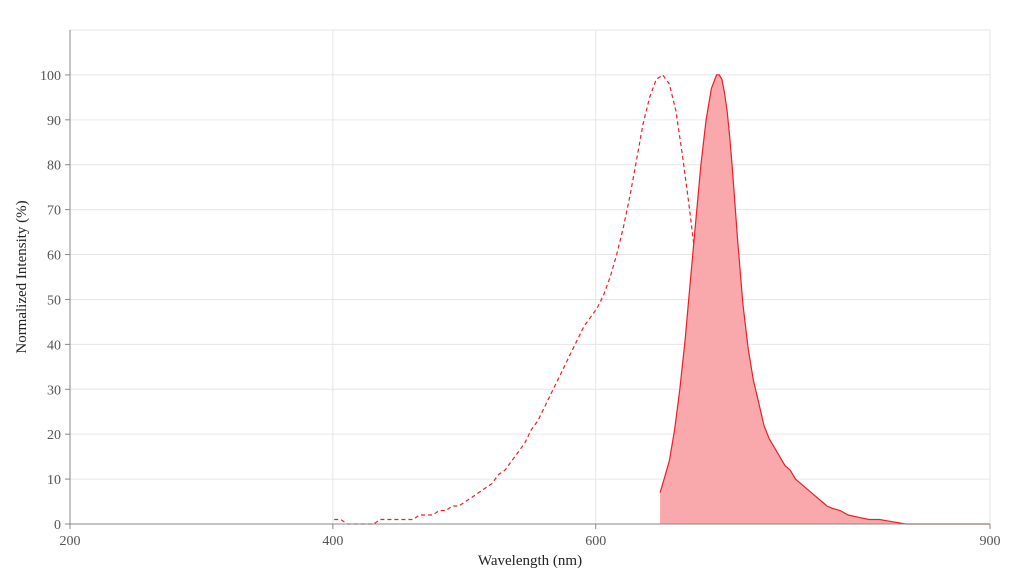  Describe the element at coordinates (595, 541) in the screenshot. I see `x-tick-label-600: 600` at that location.